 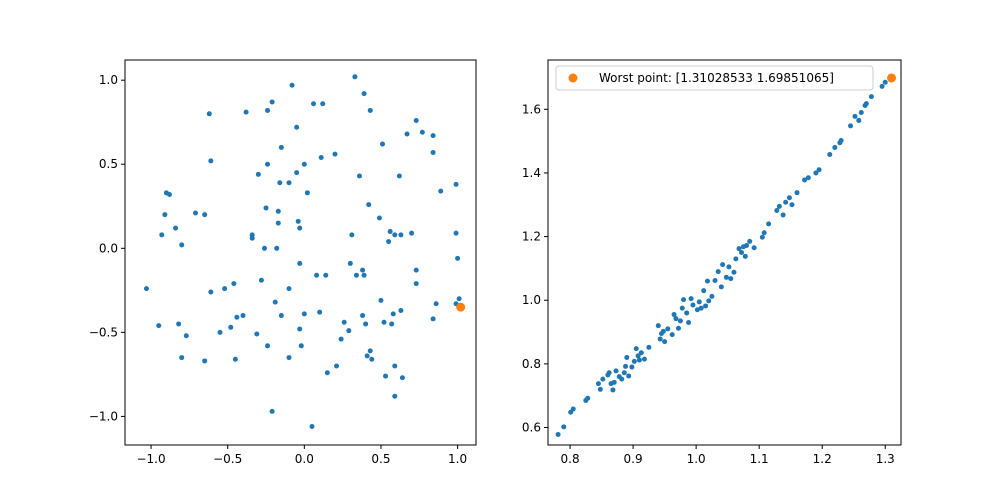 I want to click on y-tick-label: 1.0, so click(x=108, y=80).